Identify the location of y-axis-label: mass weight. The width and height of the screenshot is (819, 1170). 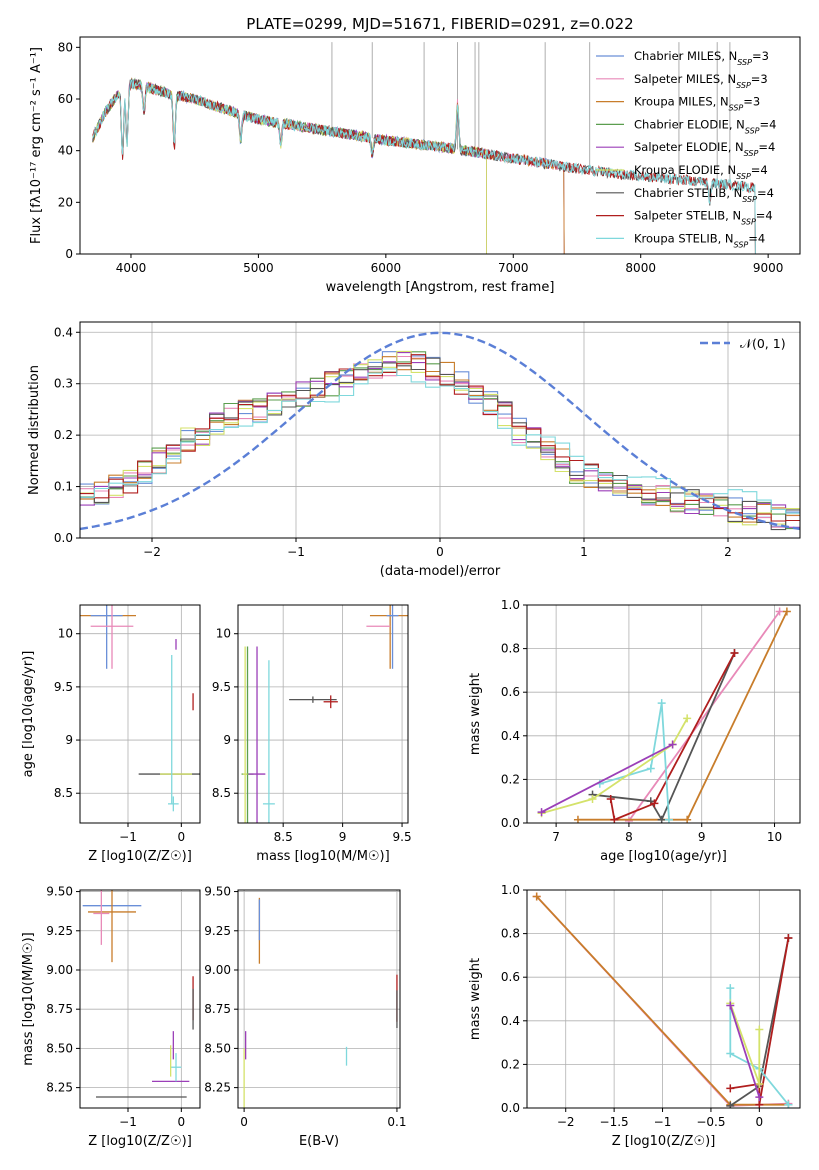
(475, 999).